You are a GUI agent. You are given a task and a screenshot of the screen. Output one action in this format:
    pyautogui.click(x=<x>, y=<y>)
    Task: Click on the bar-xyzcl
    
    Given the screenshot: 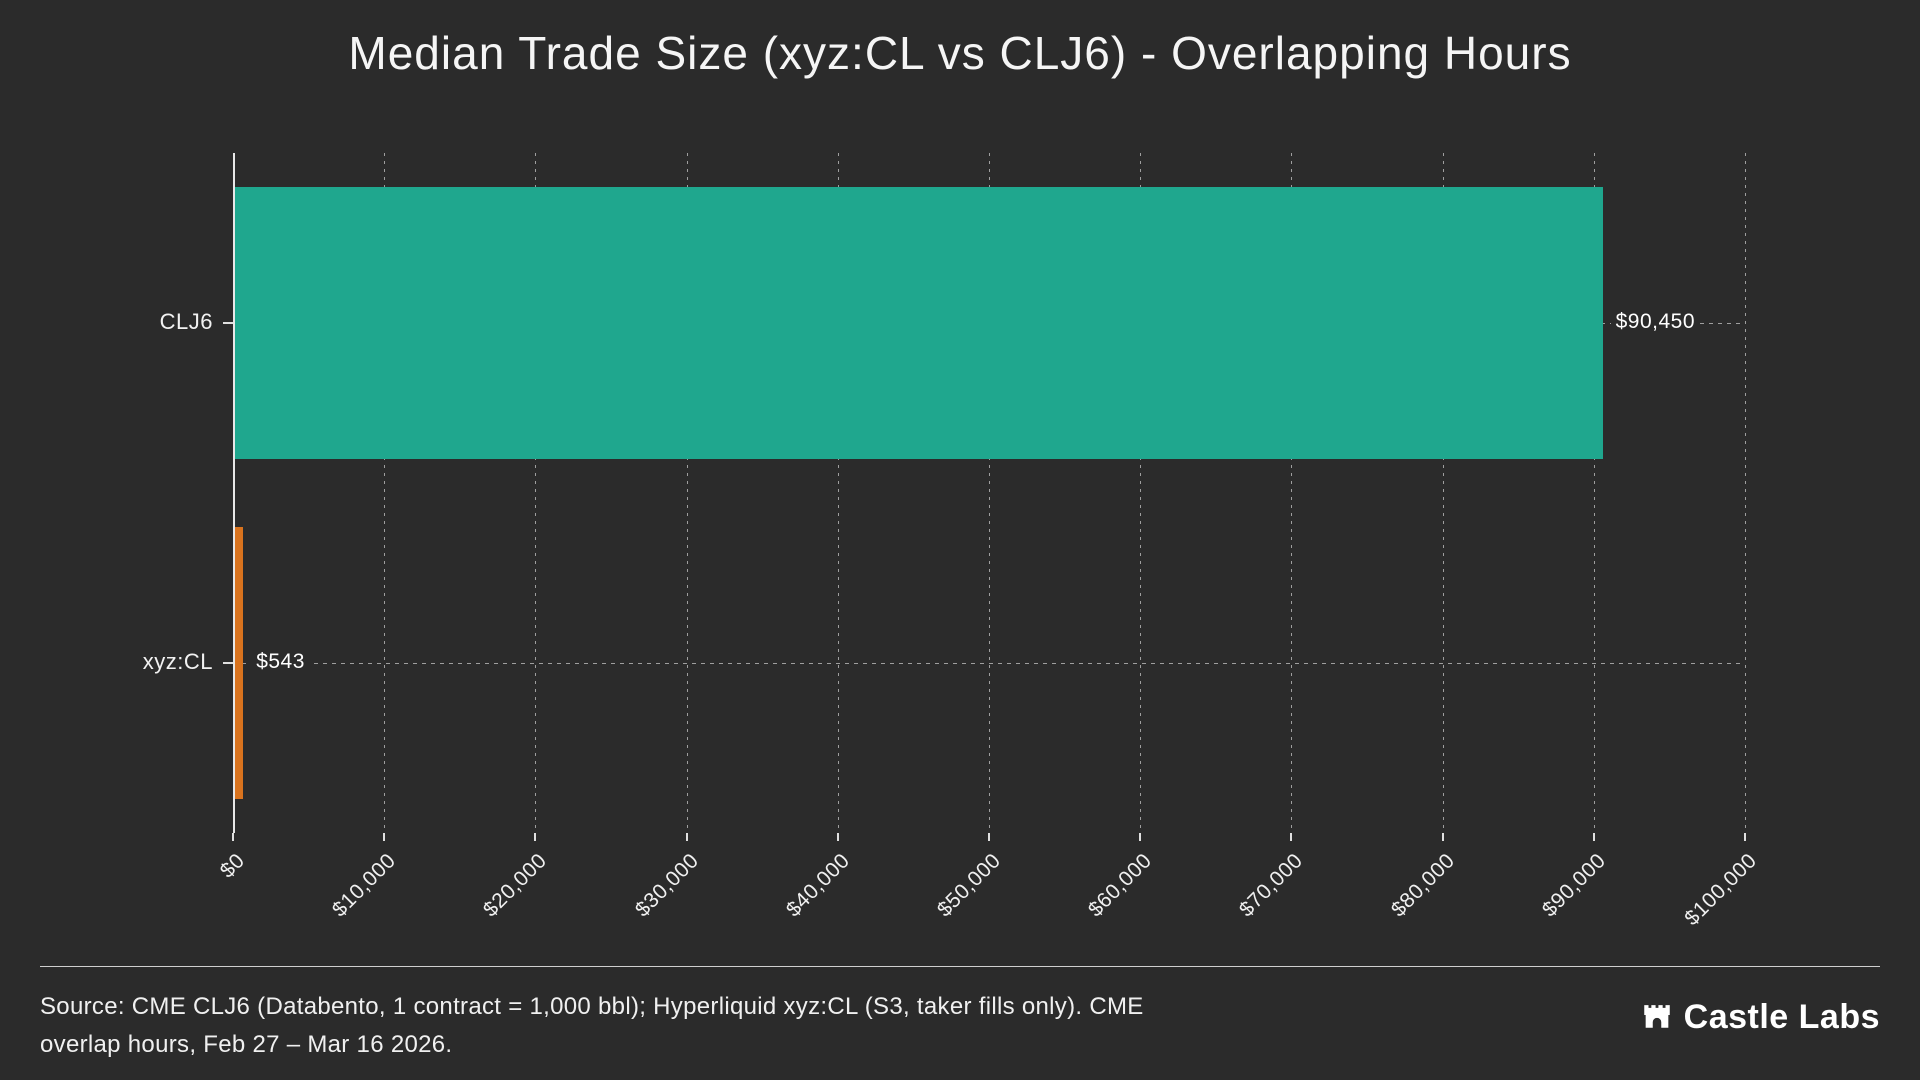 What is the action you would take?
    pyautogui.click(x=239, y=663)
    